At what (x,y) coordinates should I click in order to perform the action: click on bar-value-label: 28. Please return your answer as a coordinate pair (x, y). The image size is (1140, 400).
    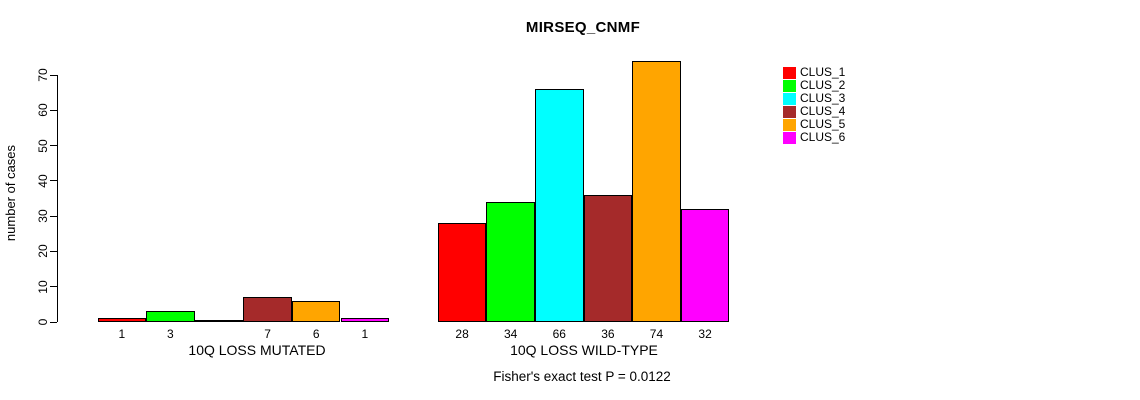
    Looking at the image, I should click on (462, 334).